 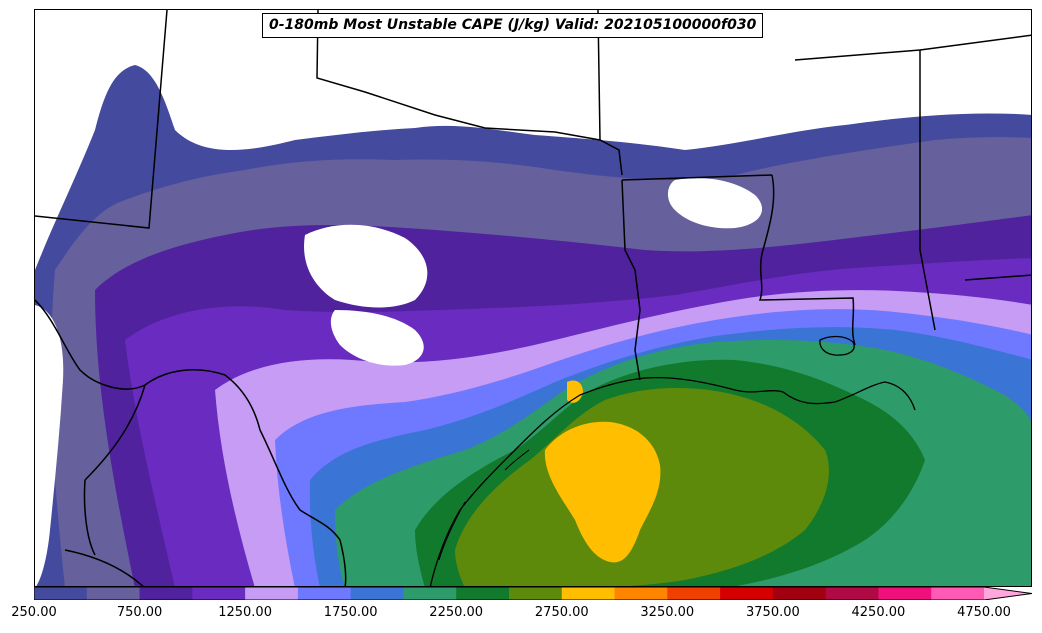 What do you see at coordinates (101, 119) in the screenshot?
I see `nm-tx-border` at bounding box center [101, 119].